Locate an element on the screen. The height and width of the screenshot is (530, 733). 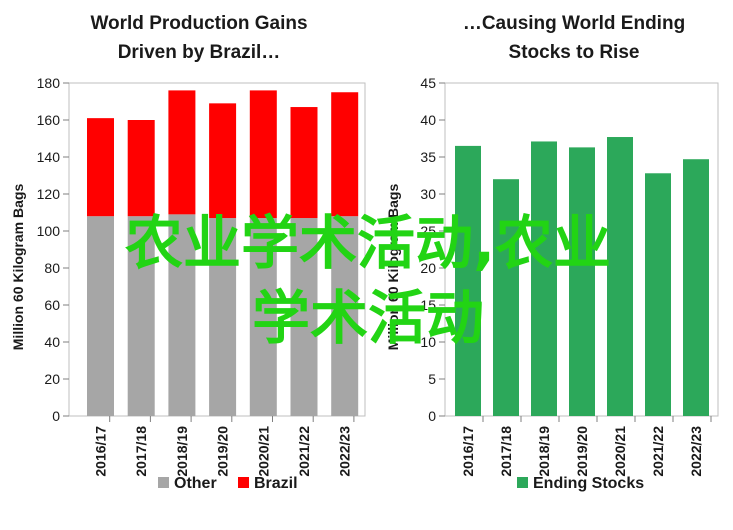
legend-label: Other is located at coordinates (195, 483).